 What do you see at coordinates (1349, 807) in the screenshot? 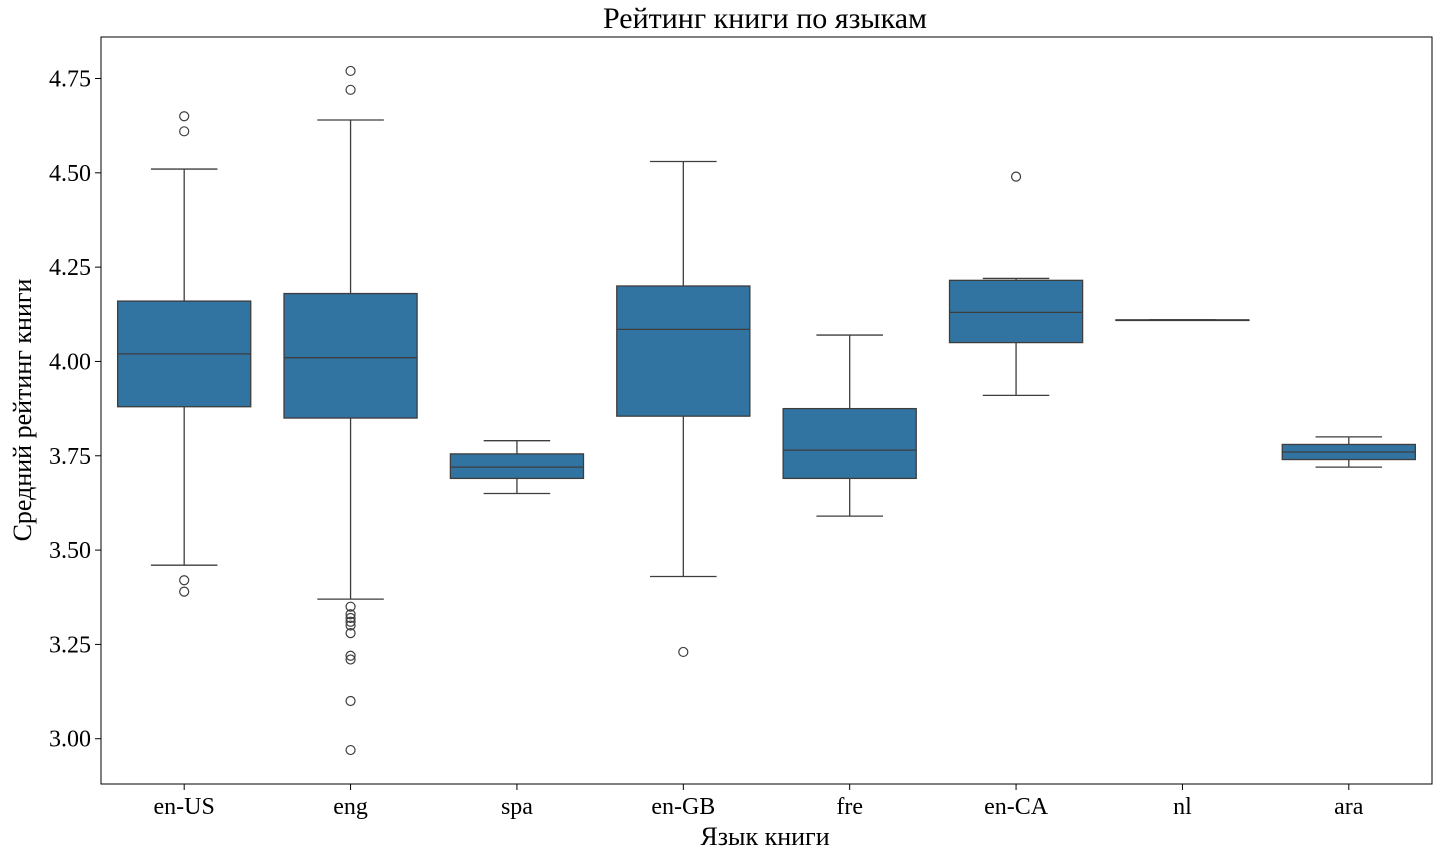
I see `x-tick-label: ara` at bounding box center [1349, 807].